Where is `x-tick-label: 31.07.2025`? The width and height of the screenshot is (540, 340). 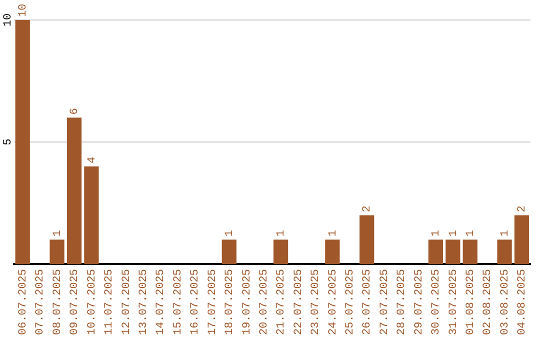 x-tick-label: 31.07.2025 is located at coordinates (454, 302).